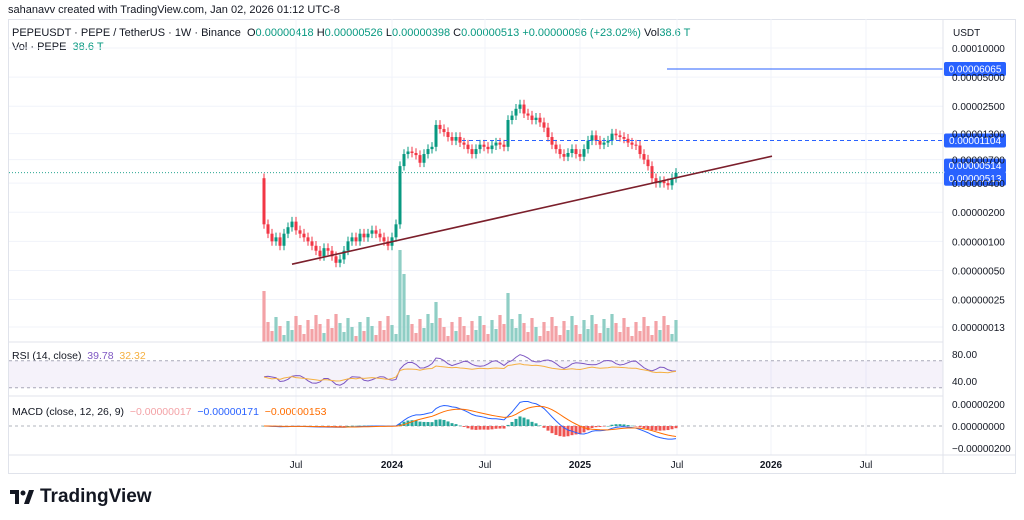  Describe the element at coordinates (47, 356) in the screenshot. I see `rsi-label: RSI (14, close)` at that location.